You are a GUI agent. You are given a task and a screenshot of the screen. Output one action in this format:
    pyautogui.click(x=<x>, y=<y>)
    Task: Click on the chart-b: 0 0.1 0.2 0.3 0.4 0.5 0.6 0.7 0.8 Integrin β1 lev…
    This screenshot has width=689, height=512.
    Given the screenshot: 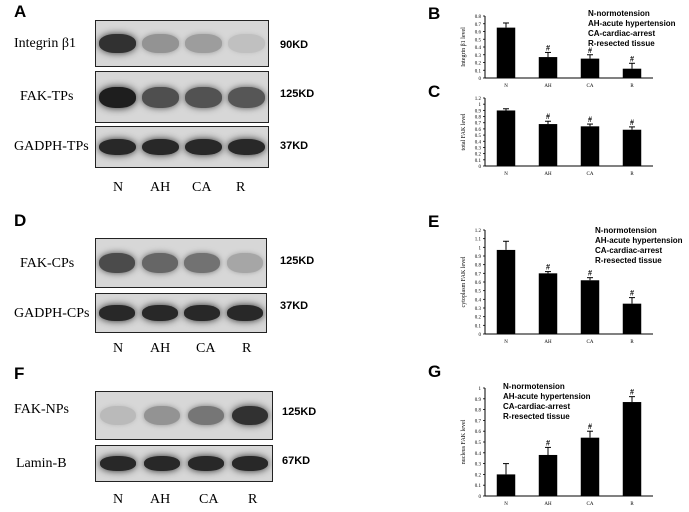 What is the action you would take?
    pyautogui.click(x=557, y=52)
    